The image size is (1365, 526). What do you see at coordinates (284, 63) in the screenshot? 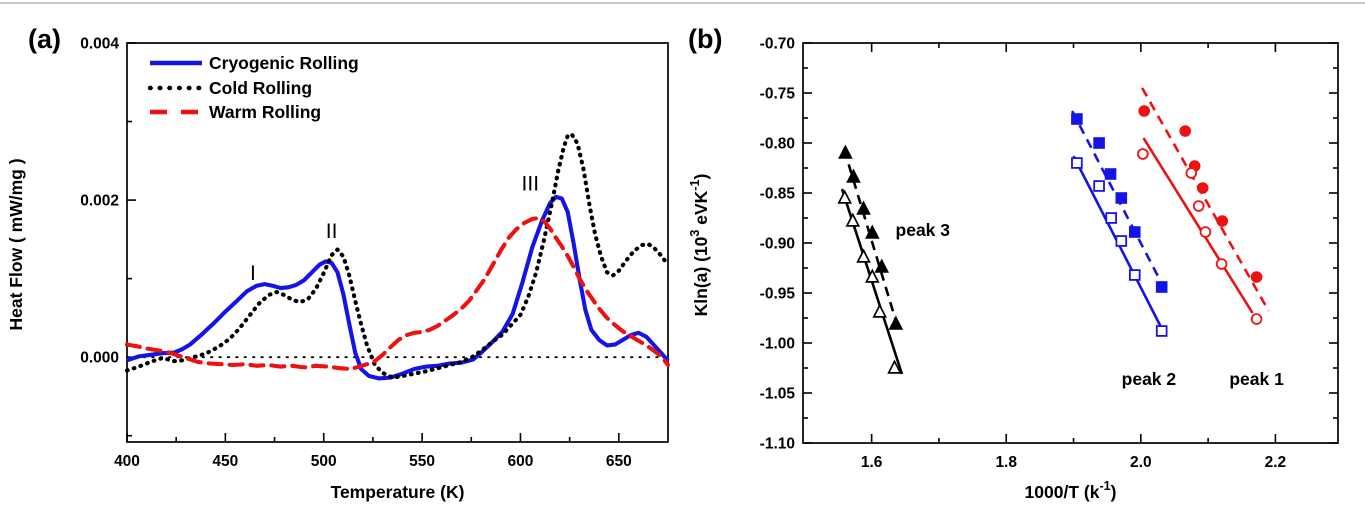
I see `legend-label: Cryogenic Rolling` at bounding box center [284, 63].